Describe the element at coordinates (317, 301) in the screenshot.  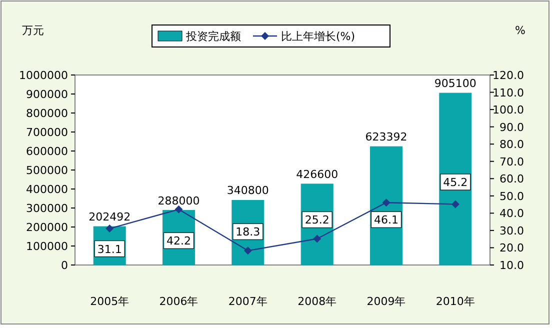
I see `x-tick-label: 2008年` at that location.